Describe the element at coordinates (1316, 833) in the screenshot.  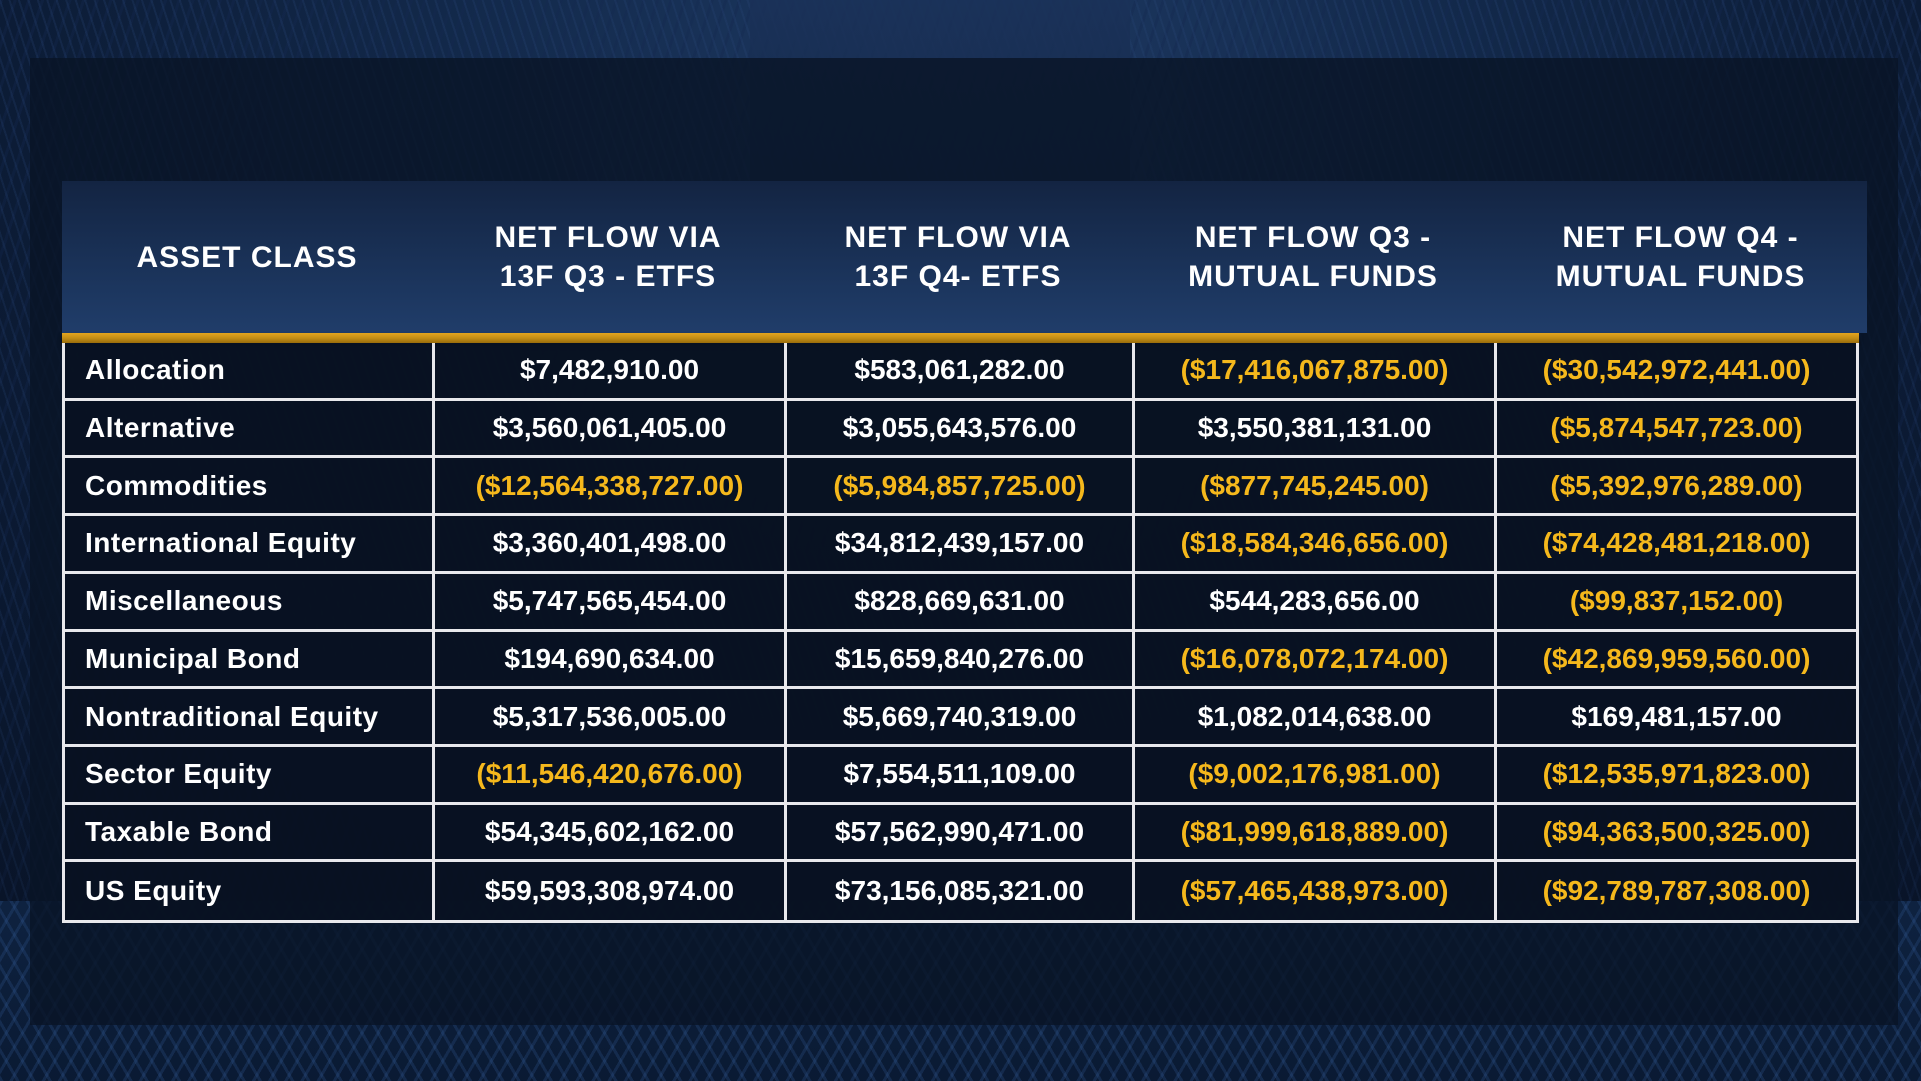
I see `net-flow-q3-mutual-funds-cell: ($81,999,618,889.00)` at that location.